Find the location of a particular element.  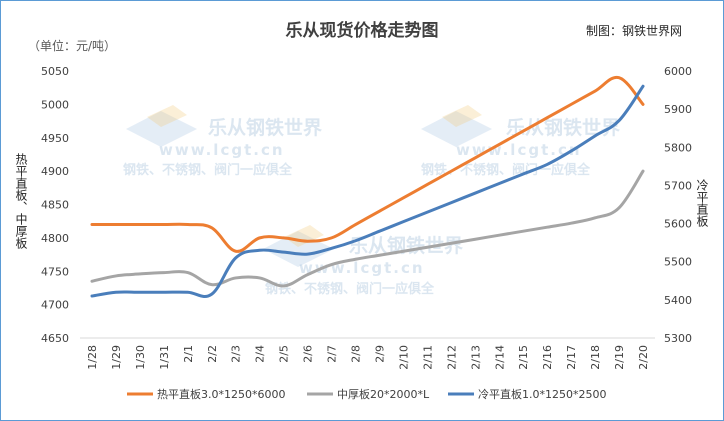

y-left-tick-label: 5000 is located at coordinates (55, 104).